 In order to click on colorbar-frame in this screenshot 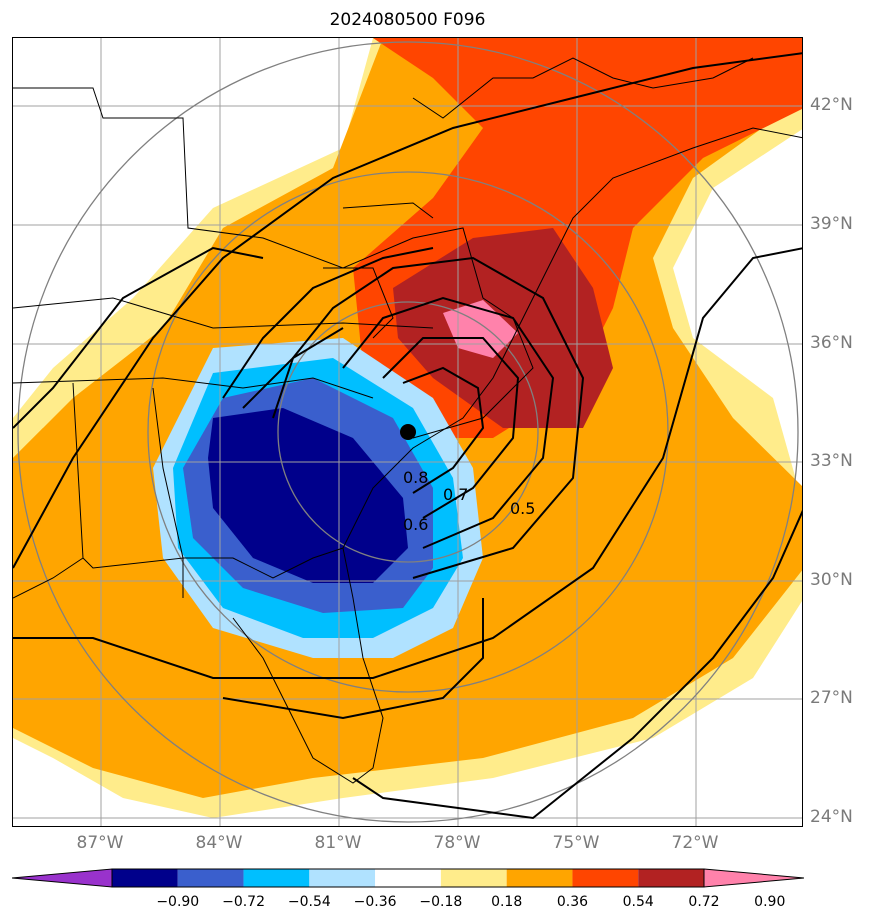, I will do `click(408, 878)`.